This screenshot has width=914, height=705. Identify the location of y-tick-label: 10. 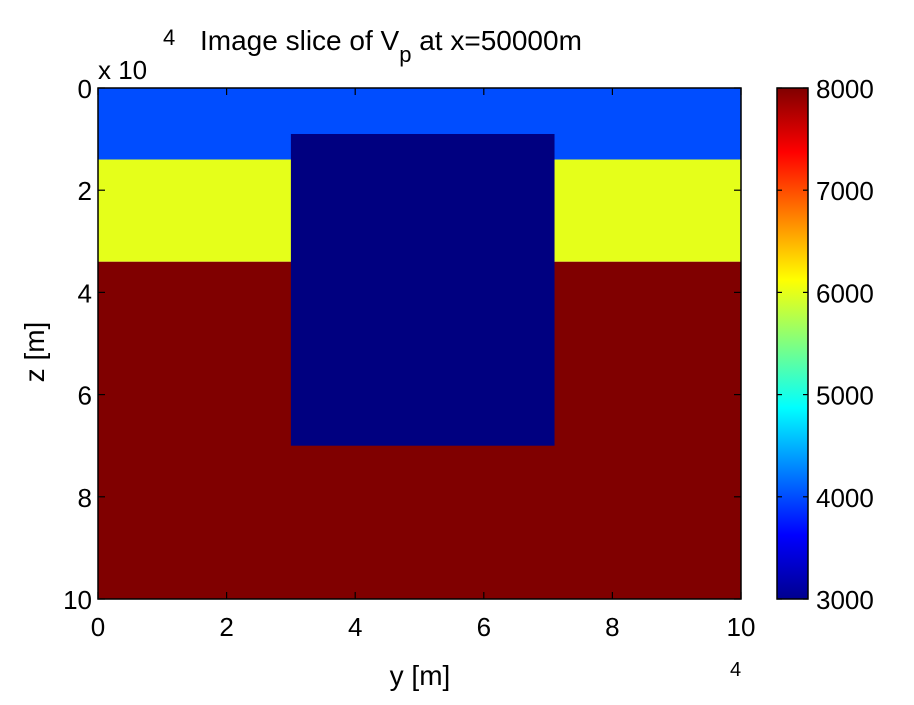
(77, 600).